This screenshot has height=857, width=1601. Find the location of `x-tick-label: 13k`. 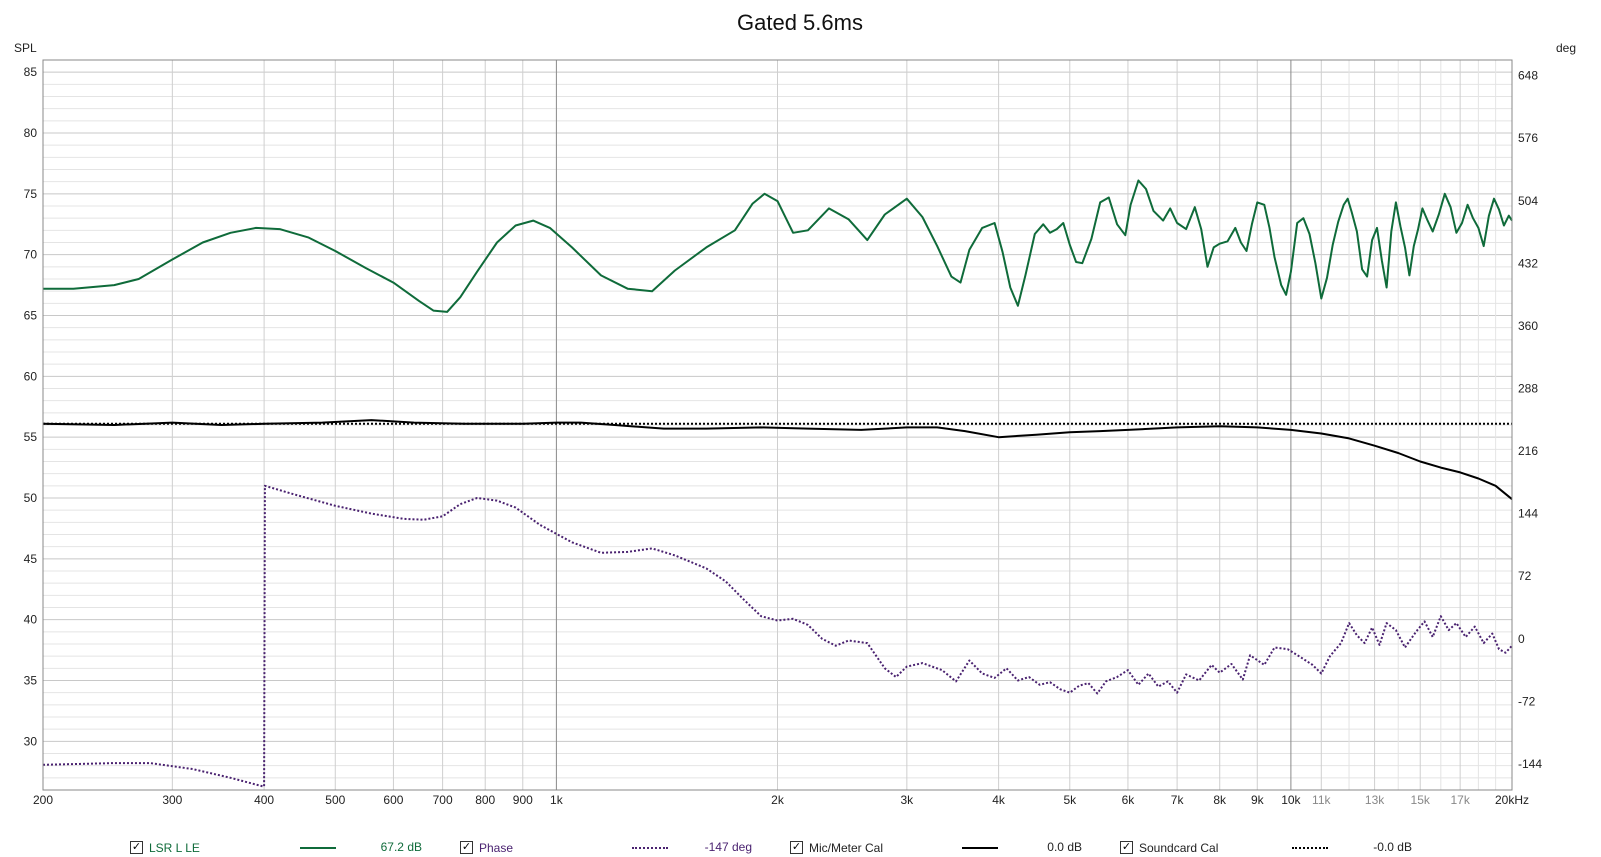

x-tick-label: 13k is located at coordinates (1375, 800).